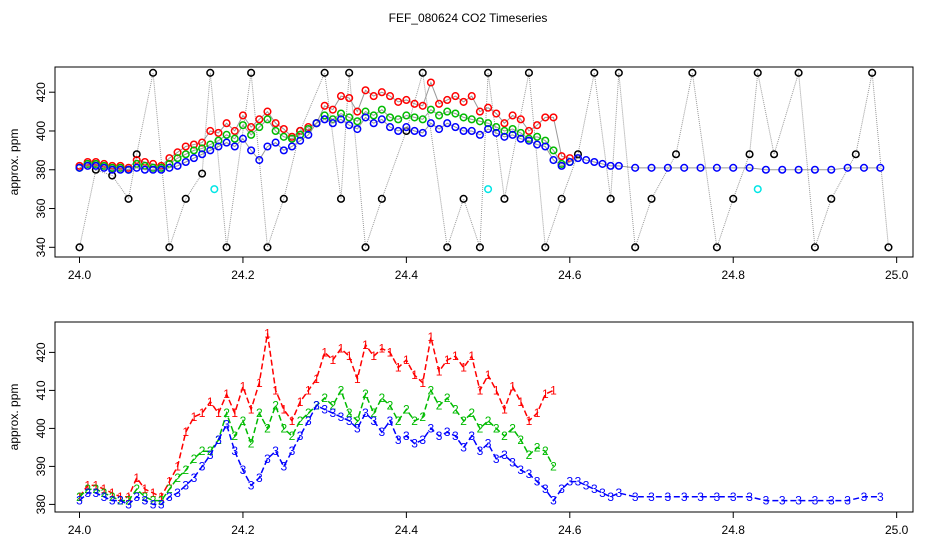 Image resolution: width=936 pixels, height=540 pixels. I want to click on top-xtick-label: 25.0, so click(897, 275).